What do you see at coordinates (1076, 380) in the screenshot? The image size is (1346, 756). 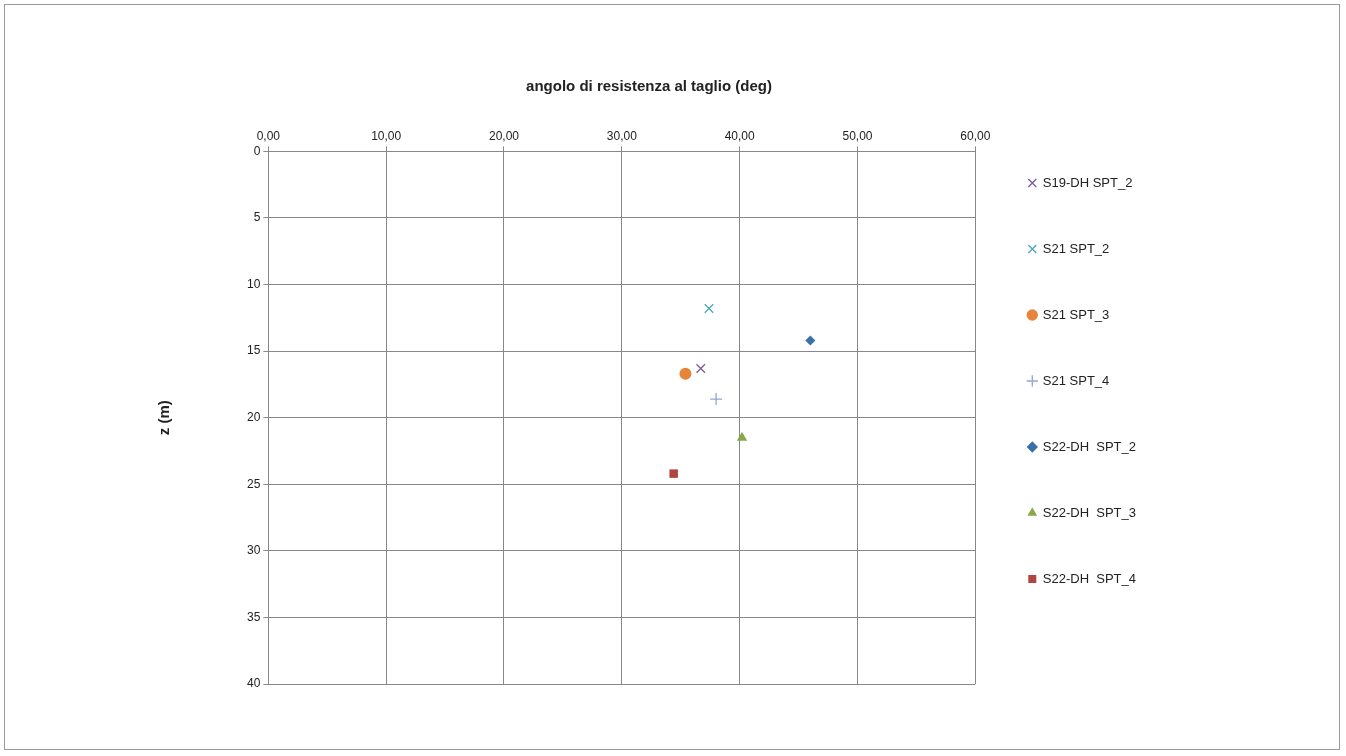 I see `legend-label: S21 SPT_4` at bounding box center [1076, 380].